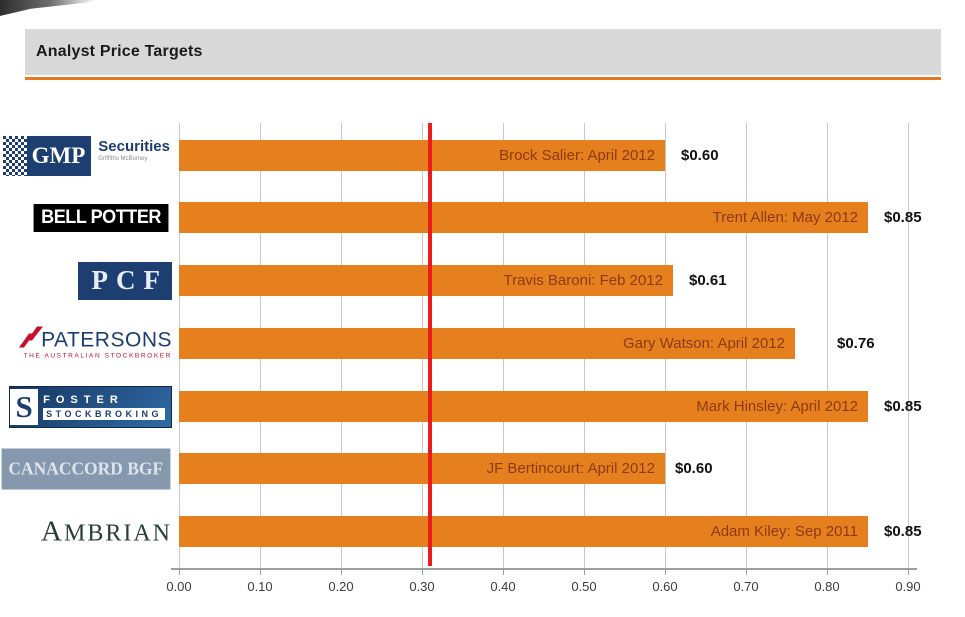  I want to click on x-tick-label: 0.30, so click(422, 586).